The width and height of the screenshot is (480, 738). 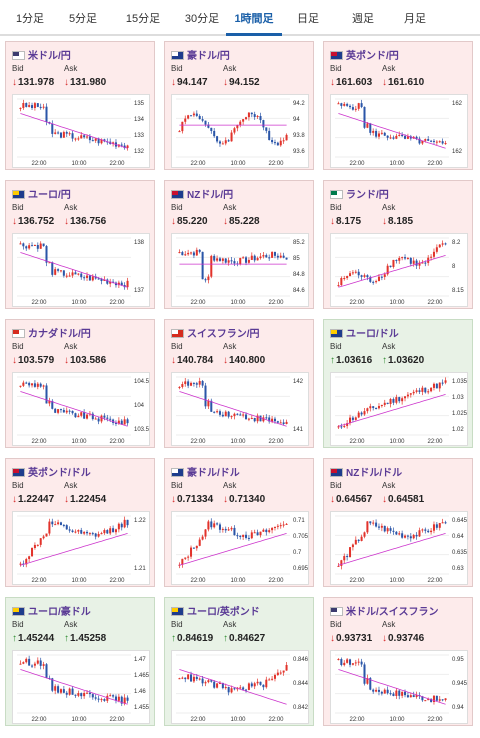 What do you see at coordinates (240, 687) in the screenshot?
I see `price-chart: 0.846 0.844 0.842 22:00 10:00 22:00` at bounding box center [240, 687].